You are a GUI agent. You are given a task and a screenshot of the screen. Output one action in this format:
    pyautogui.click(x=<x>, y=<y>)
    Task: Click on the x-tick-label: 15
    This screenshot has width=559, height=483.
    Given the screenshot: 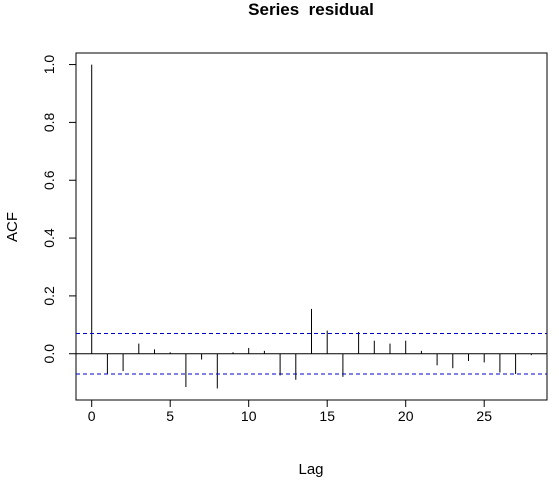 What is the action you would take?
    pyautogui.click(x=327, y=416)
    